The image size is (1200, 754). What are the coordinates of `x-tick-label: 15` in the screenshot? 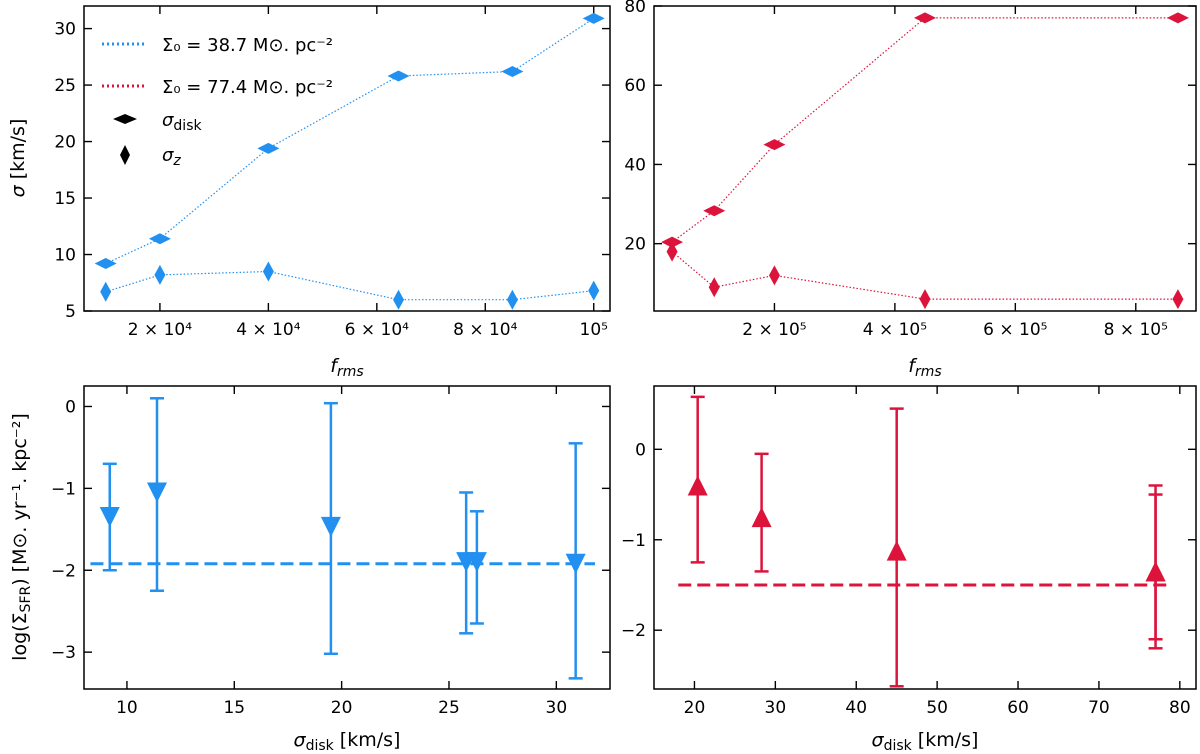 It's located at (234, 708).